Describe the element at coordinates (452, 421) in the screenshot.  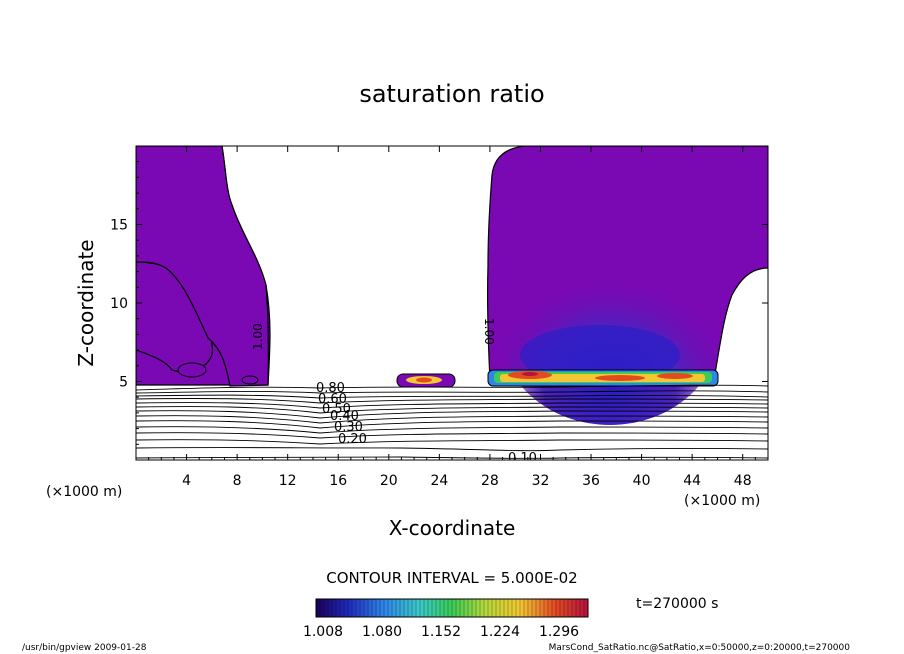
I see `contour-lines` at that location.